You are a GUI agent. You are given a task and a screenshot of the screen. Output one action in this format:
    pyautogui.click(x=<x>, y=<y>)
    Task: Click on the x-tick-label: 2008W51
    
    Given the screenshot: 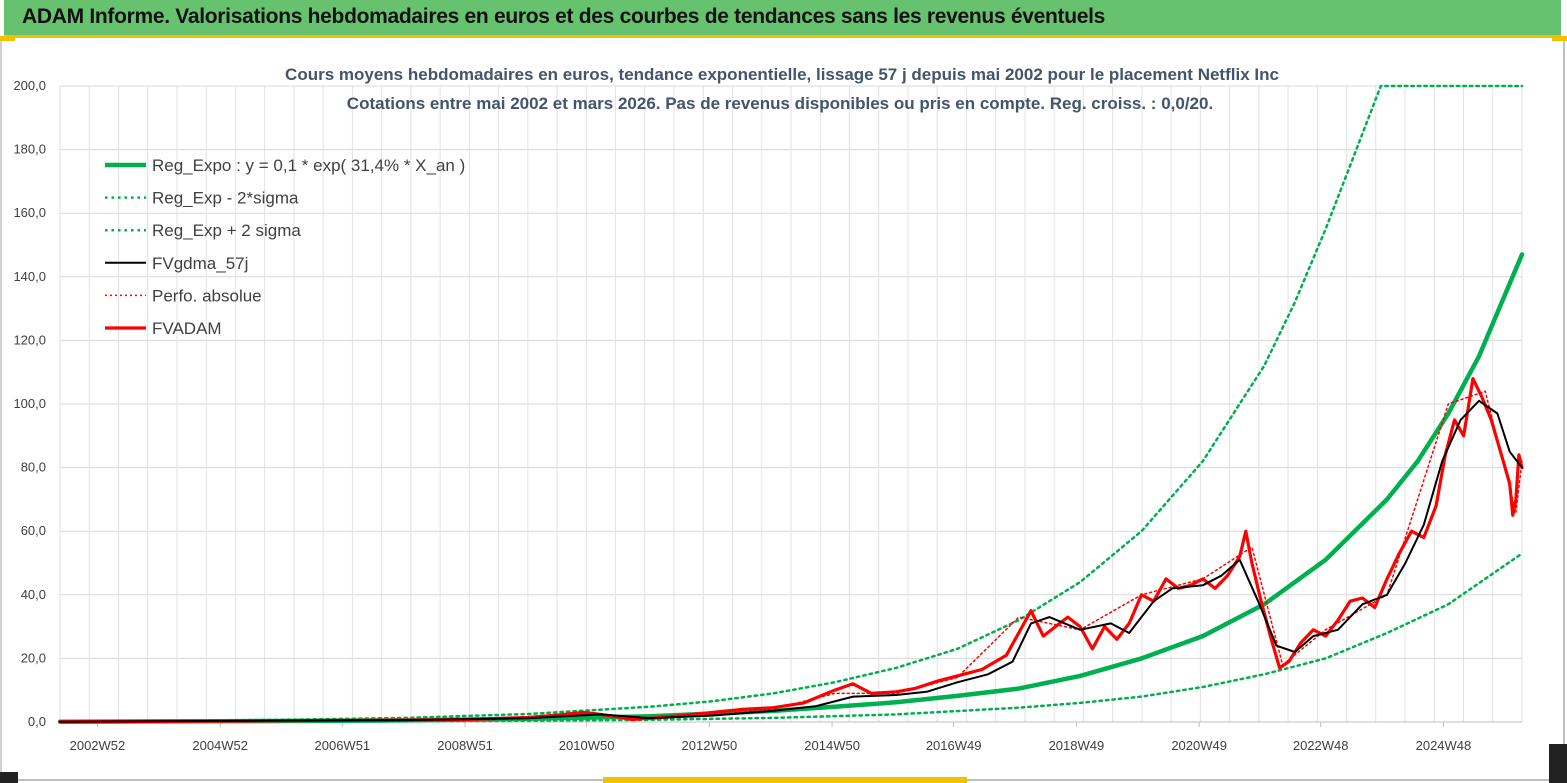 What is the action you would take?
    pyautogui.click(x=465, y=745)
    